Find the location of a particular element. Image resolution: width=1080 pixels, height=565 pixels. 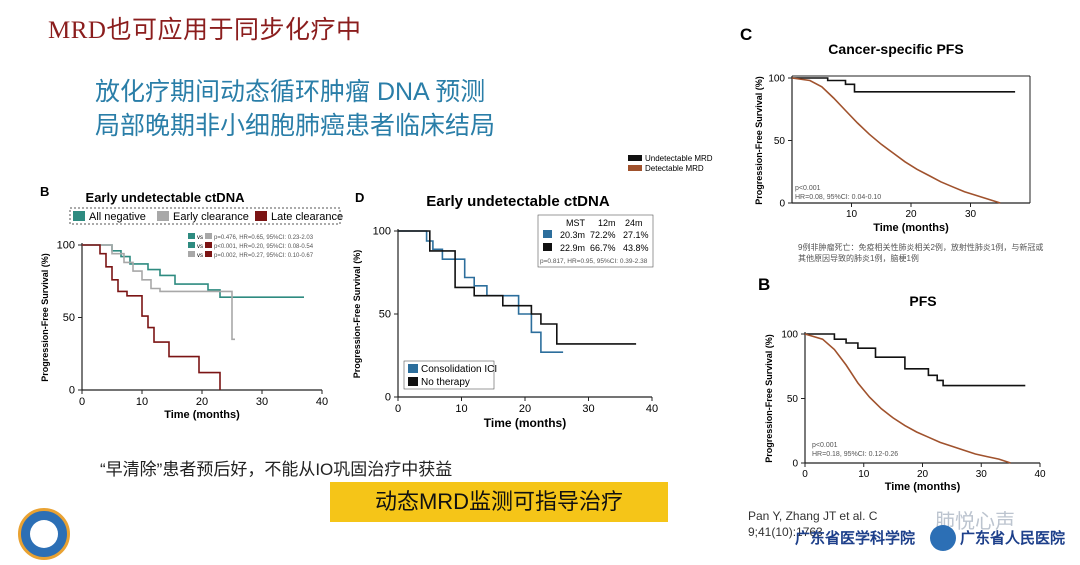

headline-line-1: 放化疗期间动态循环肿瘤 DNA 预测 is located at coordinates (290, 92).